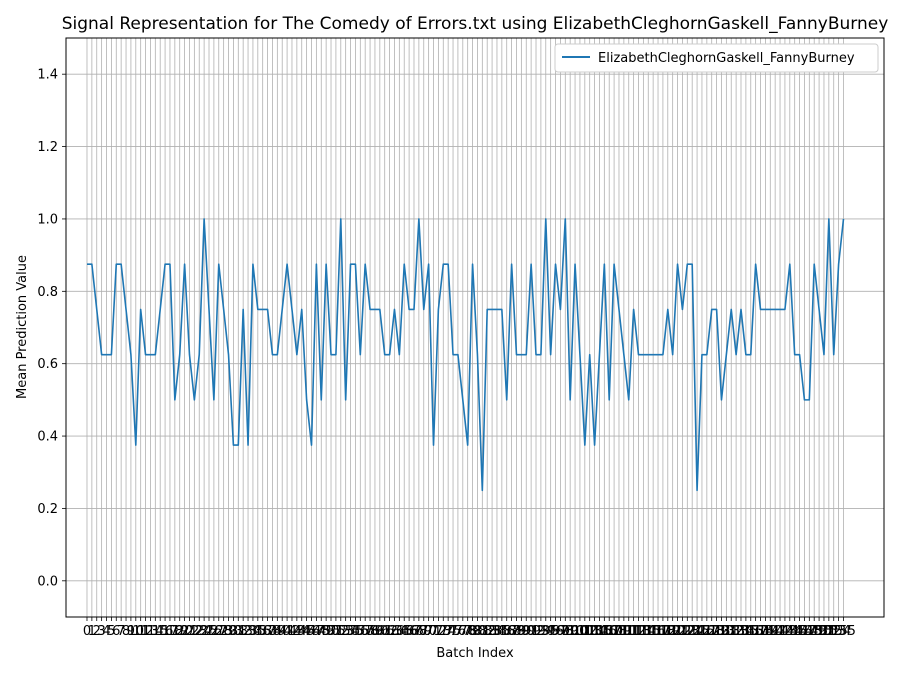 This screenshot has height=675, width=900. I want to click on x-tick-label: 92, so click(536, 631).